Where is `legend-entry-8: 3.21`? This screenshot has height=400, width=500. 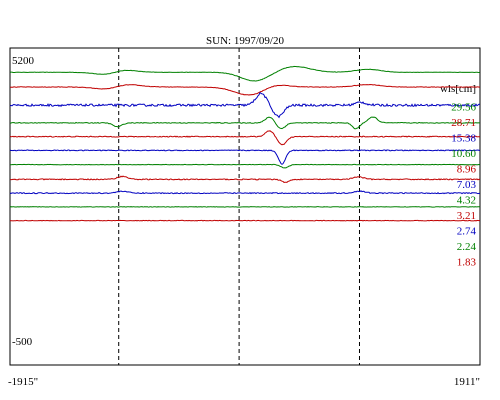 legend-entry-8: 3.21 is located at coordinates (466, 216).